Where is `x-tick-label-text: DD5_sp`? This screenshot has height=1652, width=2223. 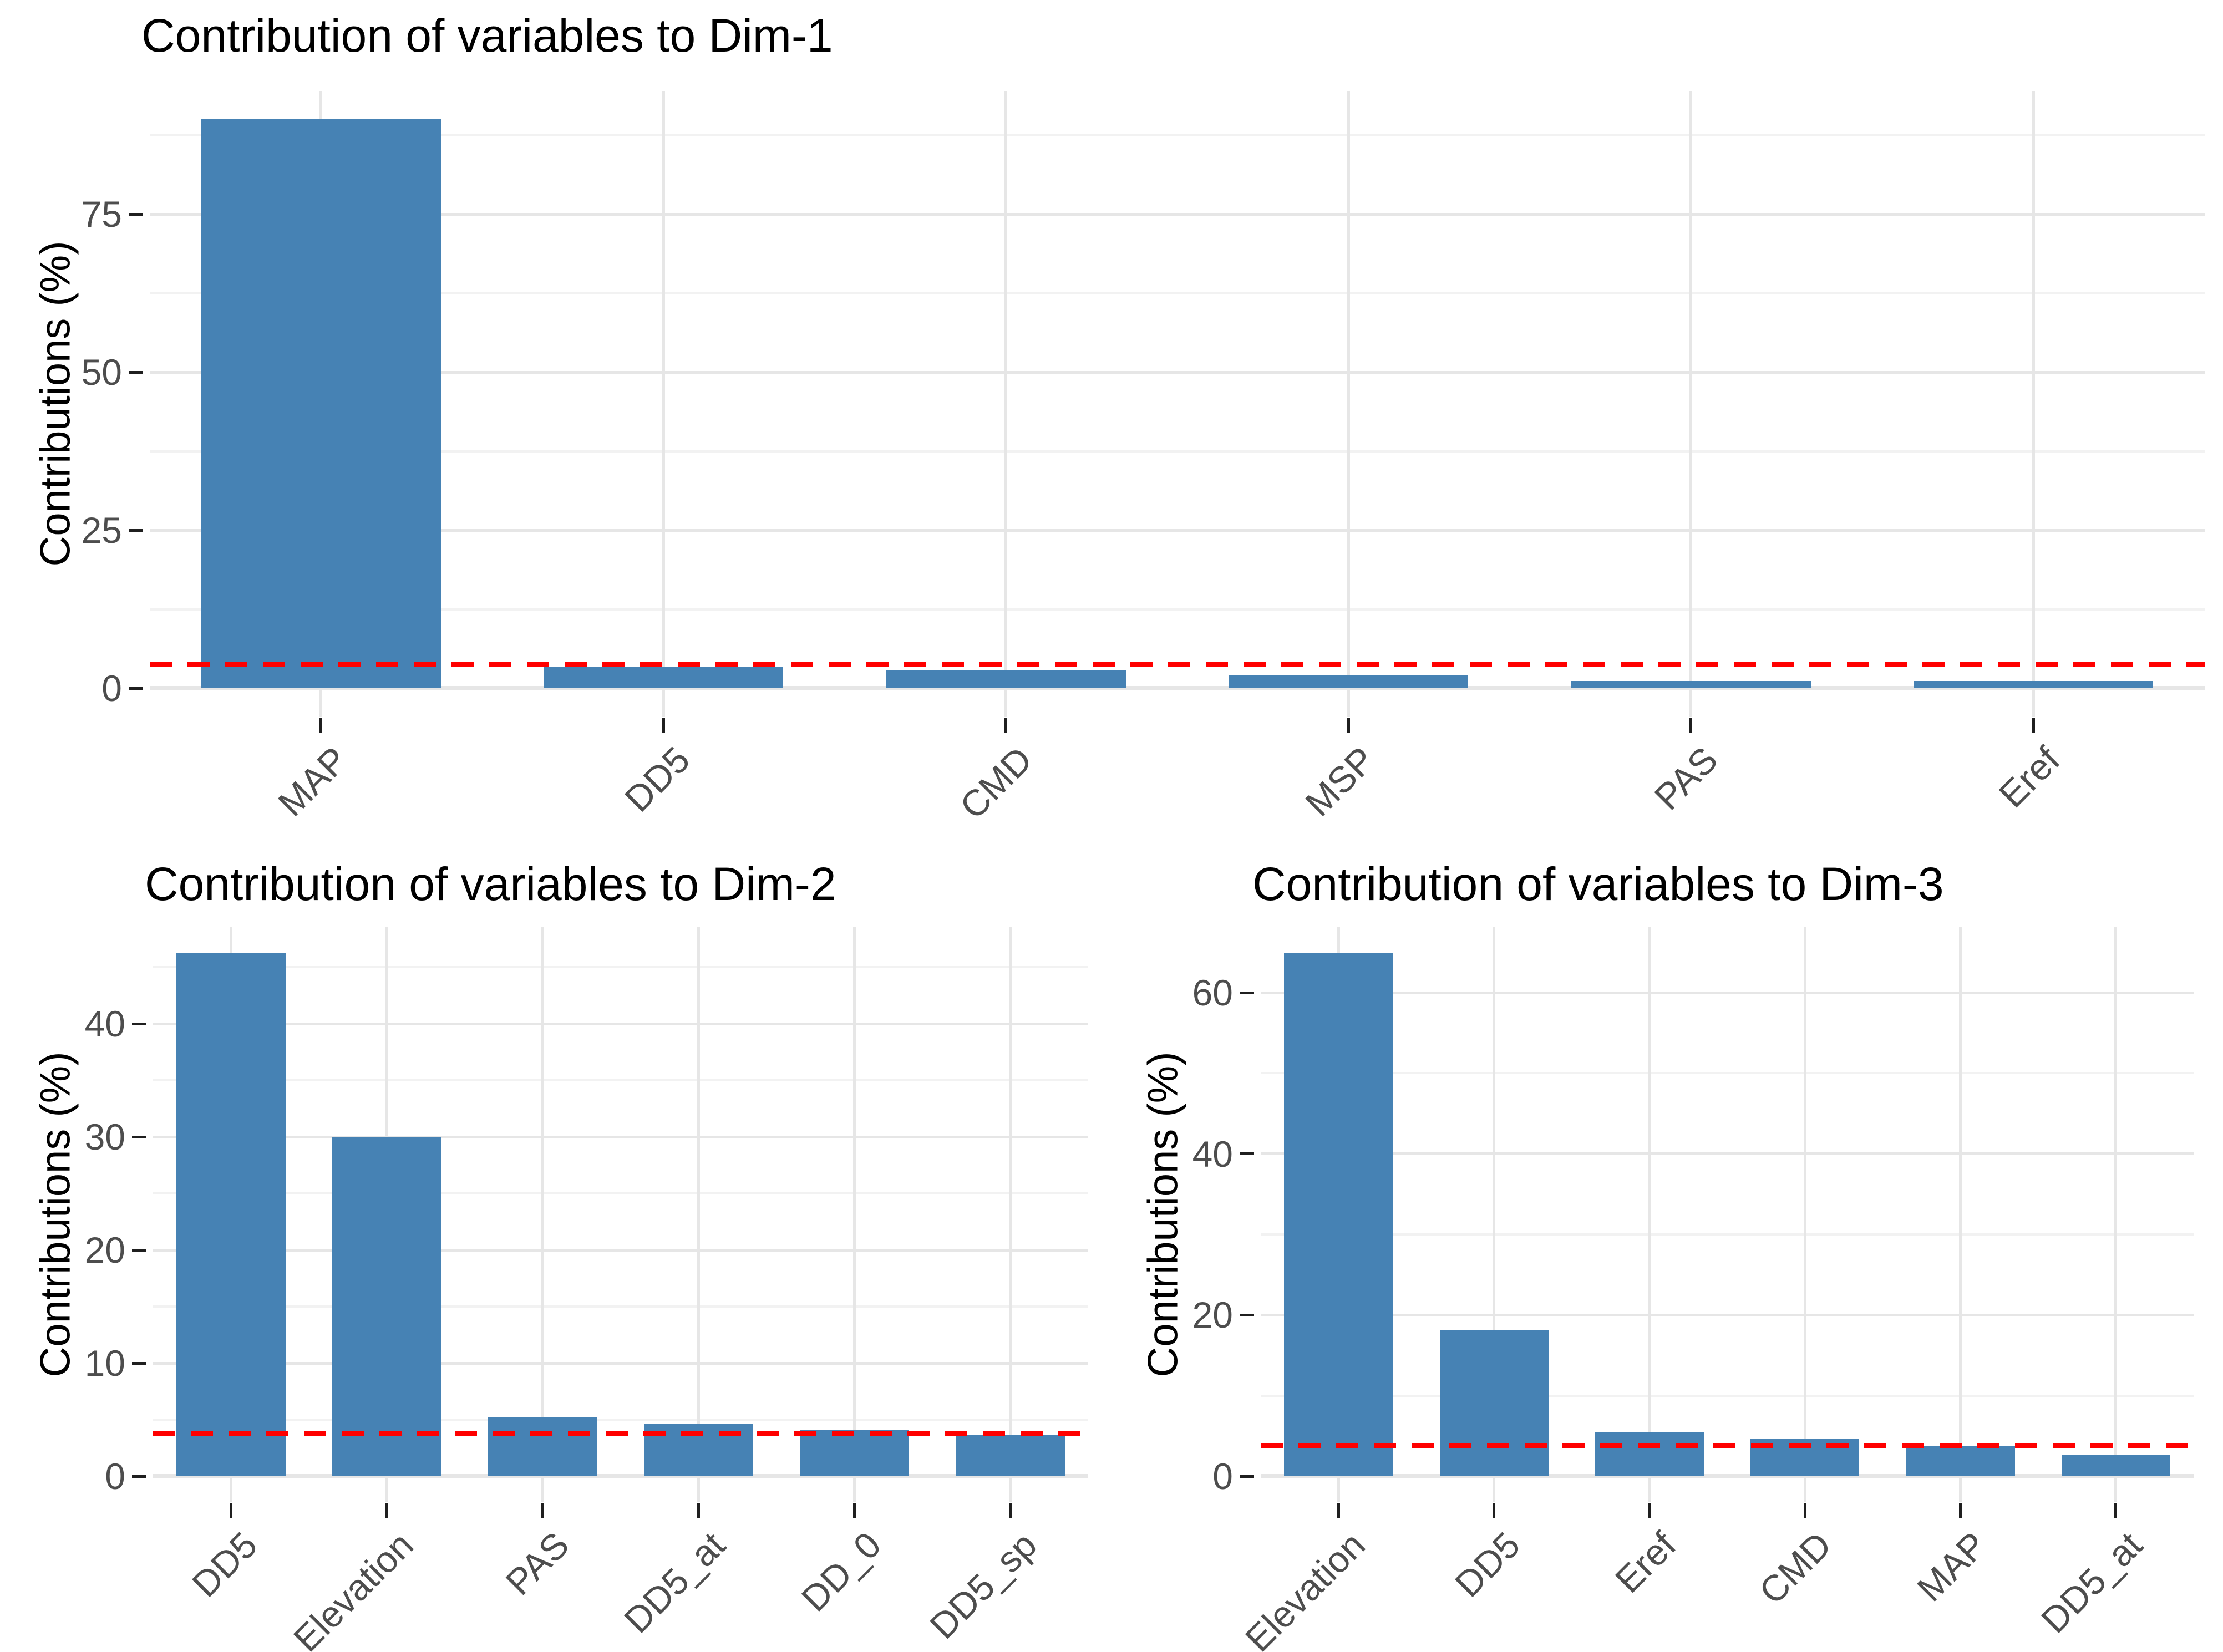 x-tick-label-text: DD5_sp is located at coordinates (983, 1585).